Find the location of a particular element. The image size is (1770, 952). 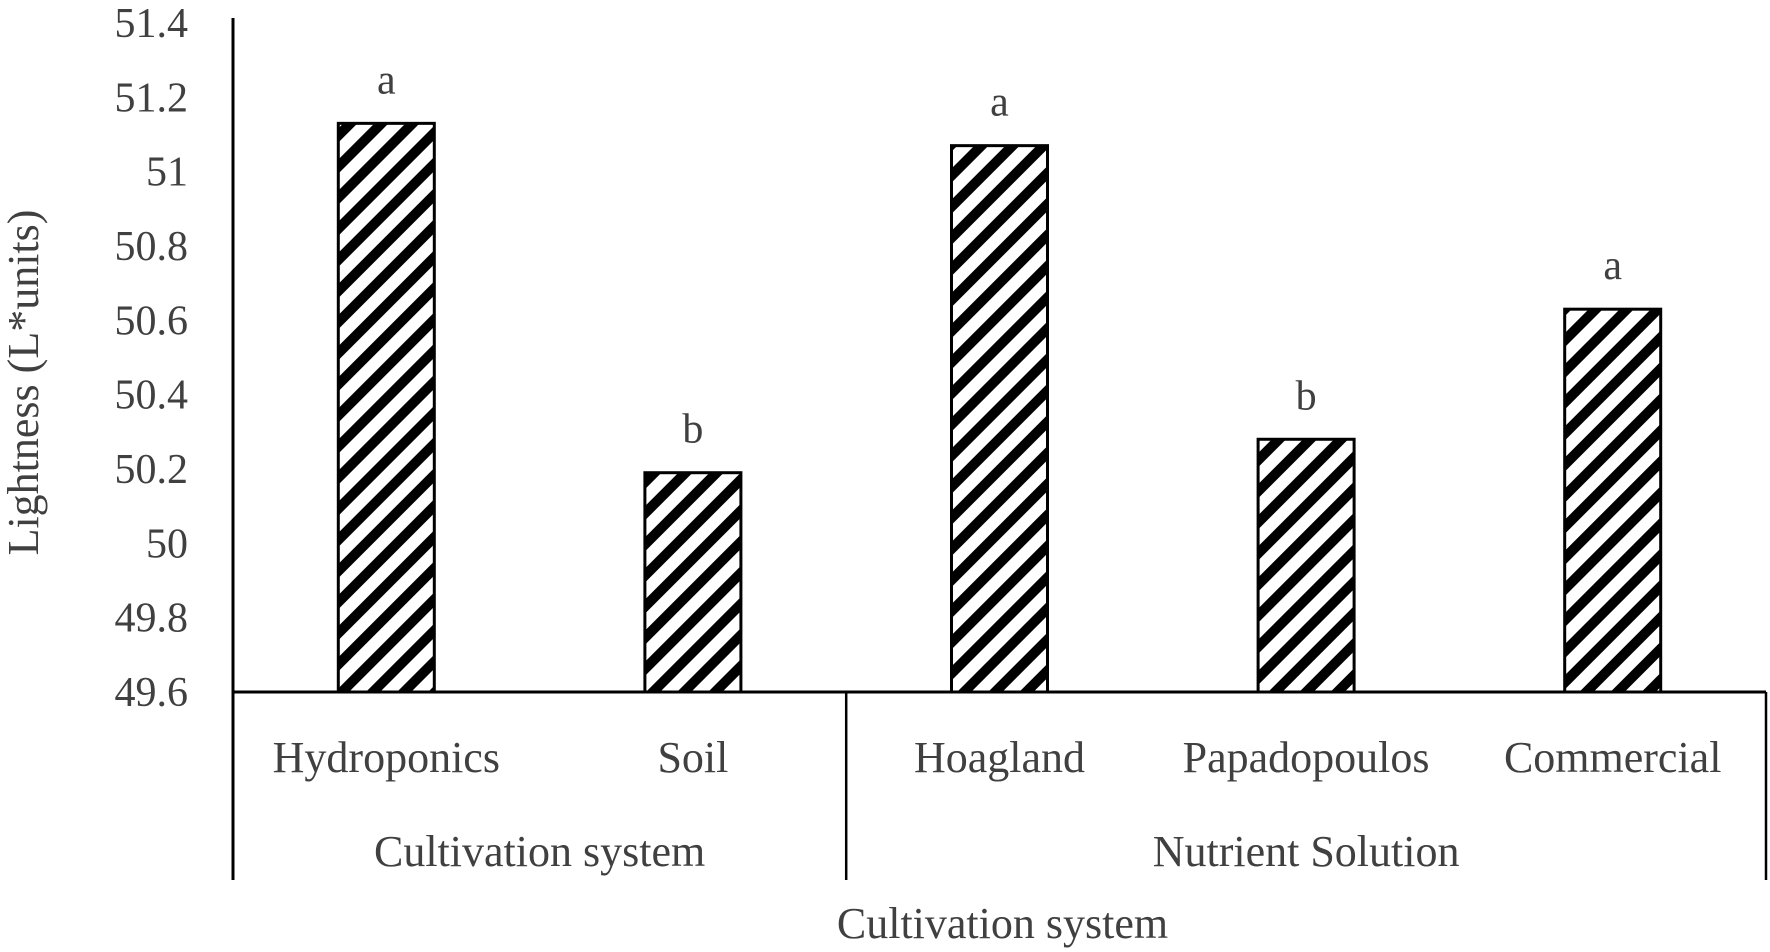

bar-commercial is located at coordinates (1613, 500).